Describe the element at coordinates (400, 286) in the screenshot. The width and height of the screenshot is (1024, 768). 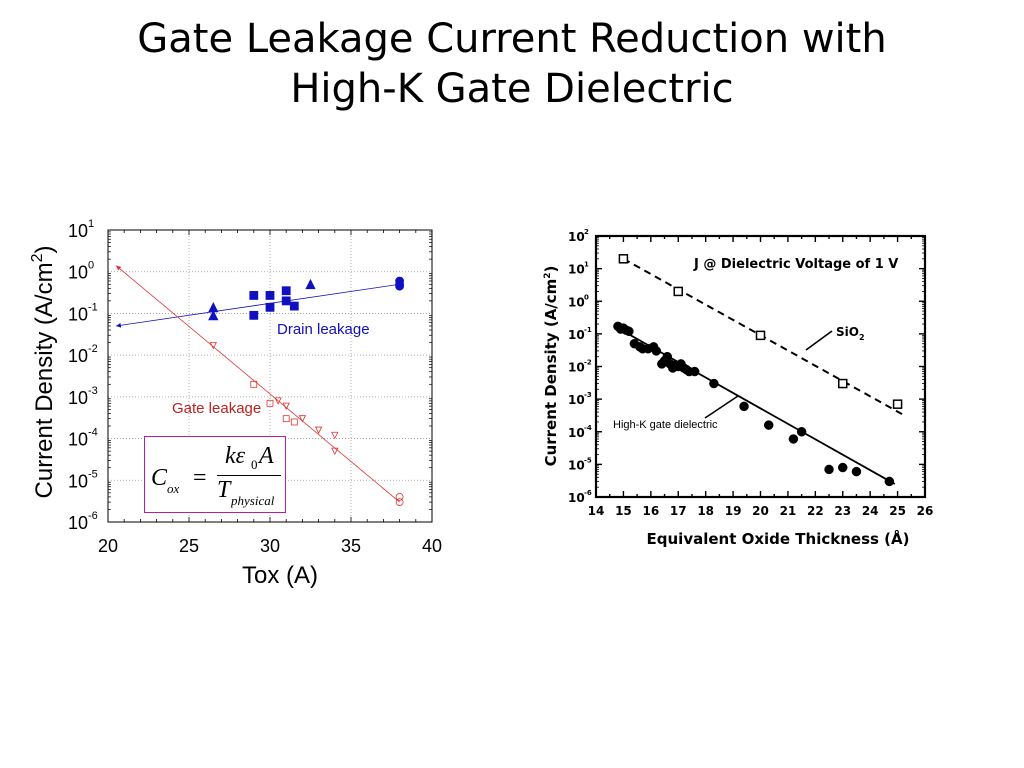
I see `drain-circle-point` at that location.